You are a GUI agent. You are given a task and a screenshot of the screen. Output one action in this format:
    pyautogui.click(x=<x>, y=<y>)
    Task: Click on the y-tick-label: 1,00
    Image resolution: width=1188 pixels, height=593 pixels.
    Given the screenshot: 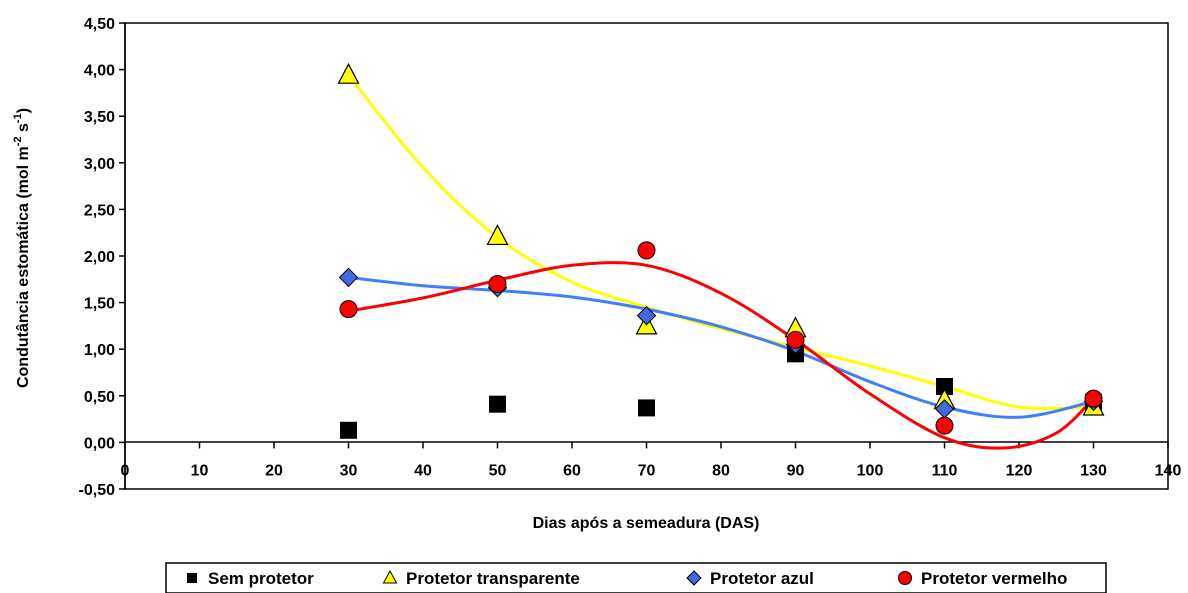 What is the action you would take?
    pyautogui.click(x=99, y=350)
    